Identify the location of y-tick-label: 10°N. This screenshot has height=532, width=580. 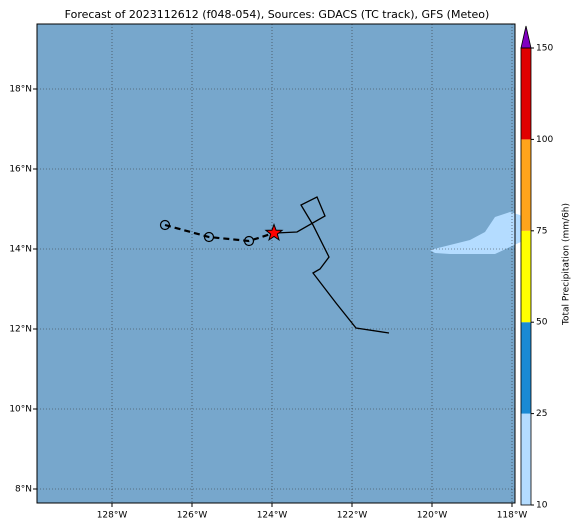
(20, 410).